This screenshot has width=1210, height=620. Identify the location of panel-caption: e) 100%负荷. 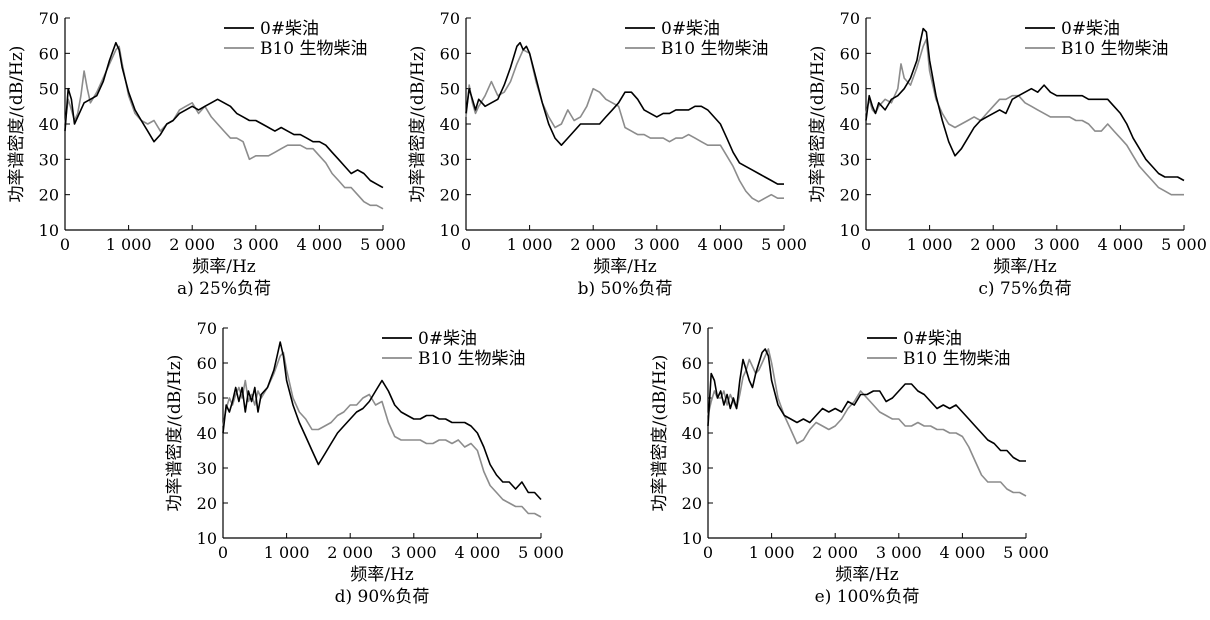
(867, 597).